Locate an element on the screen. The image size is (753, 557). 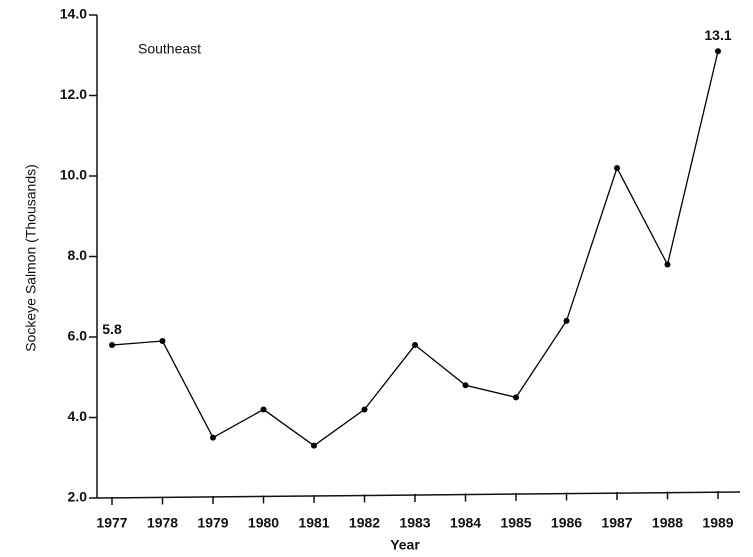
y-tick-label: 14.0 is located at coordinates (73, 14).